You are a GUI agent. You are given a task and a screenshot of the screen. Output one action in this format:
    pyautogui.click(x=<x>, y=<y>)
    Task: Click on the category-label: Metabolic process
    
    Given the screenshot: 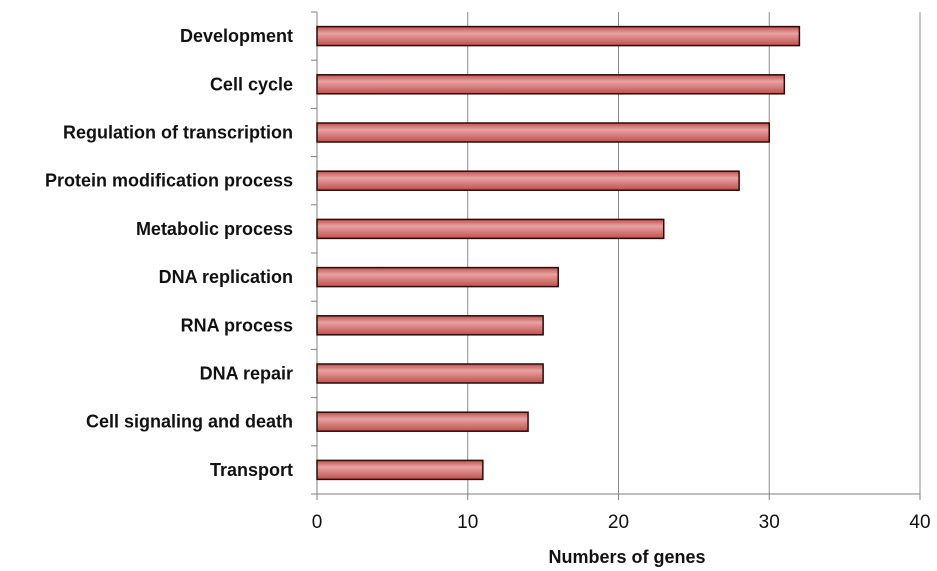 What is the action you would take?
    pyautogui.click(x=214, y=229)
    